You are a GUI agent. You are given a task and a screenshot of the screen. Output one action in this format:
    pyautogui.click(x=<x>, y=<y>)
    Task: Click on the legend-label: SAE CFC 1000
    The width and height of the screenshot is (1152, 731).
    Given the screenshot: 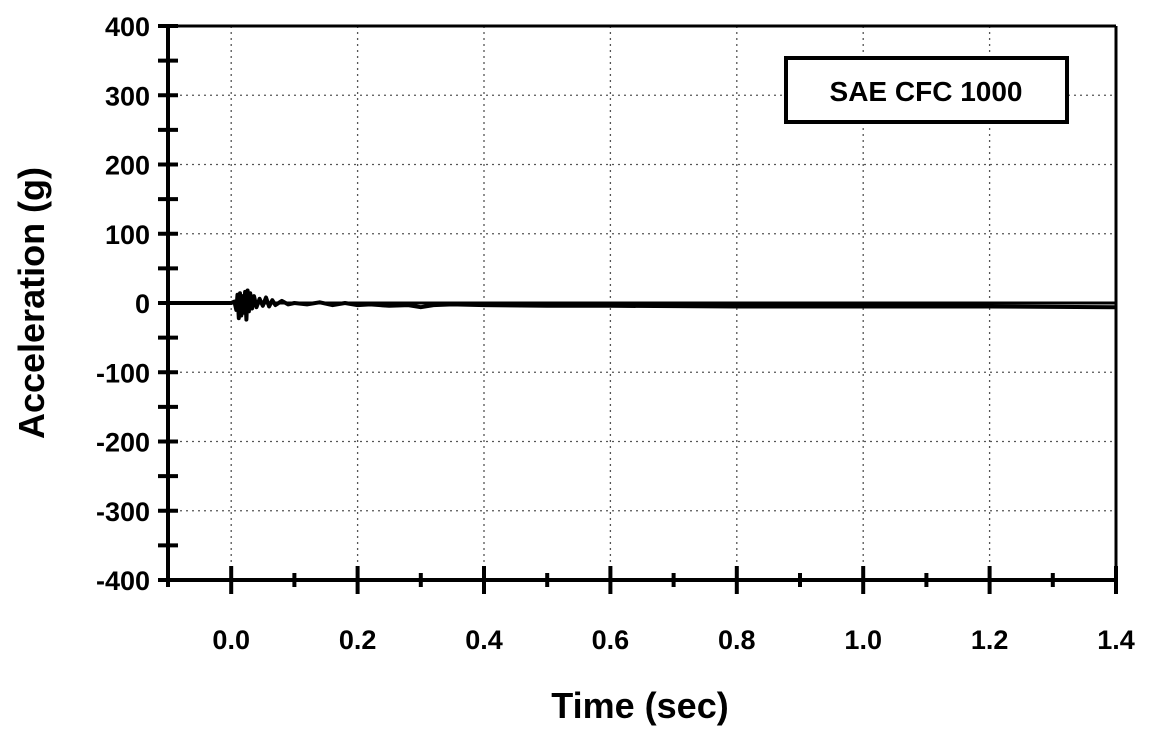 What is the action you would take?
    pyautogui.click(x=926, y=91)
    